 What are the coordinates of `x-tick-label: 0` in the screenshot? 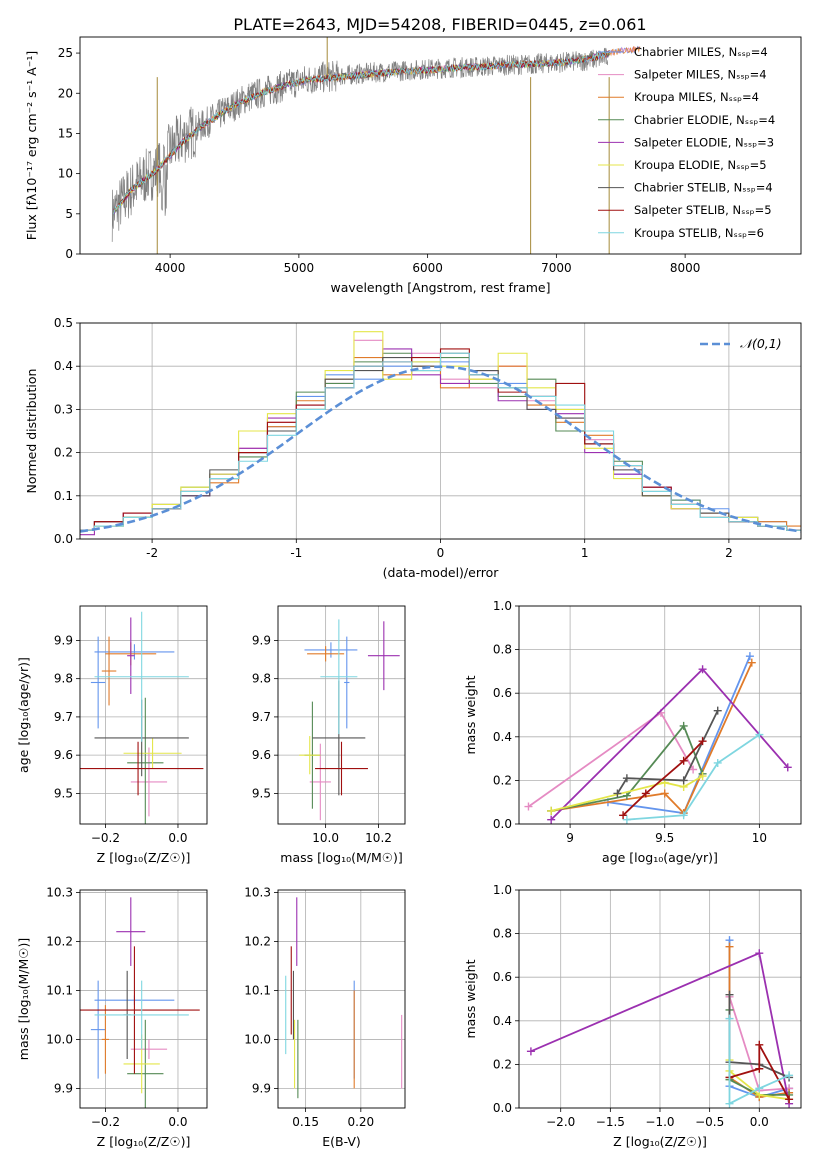 It's located at (441, 553).